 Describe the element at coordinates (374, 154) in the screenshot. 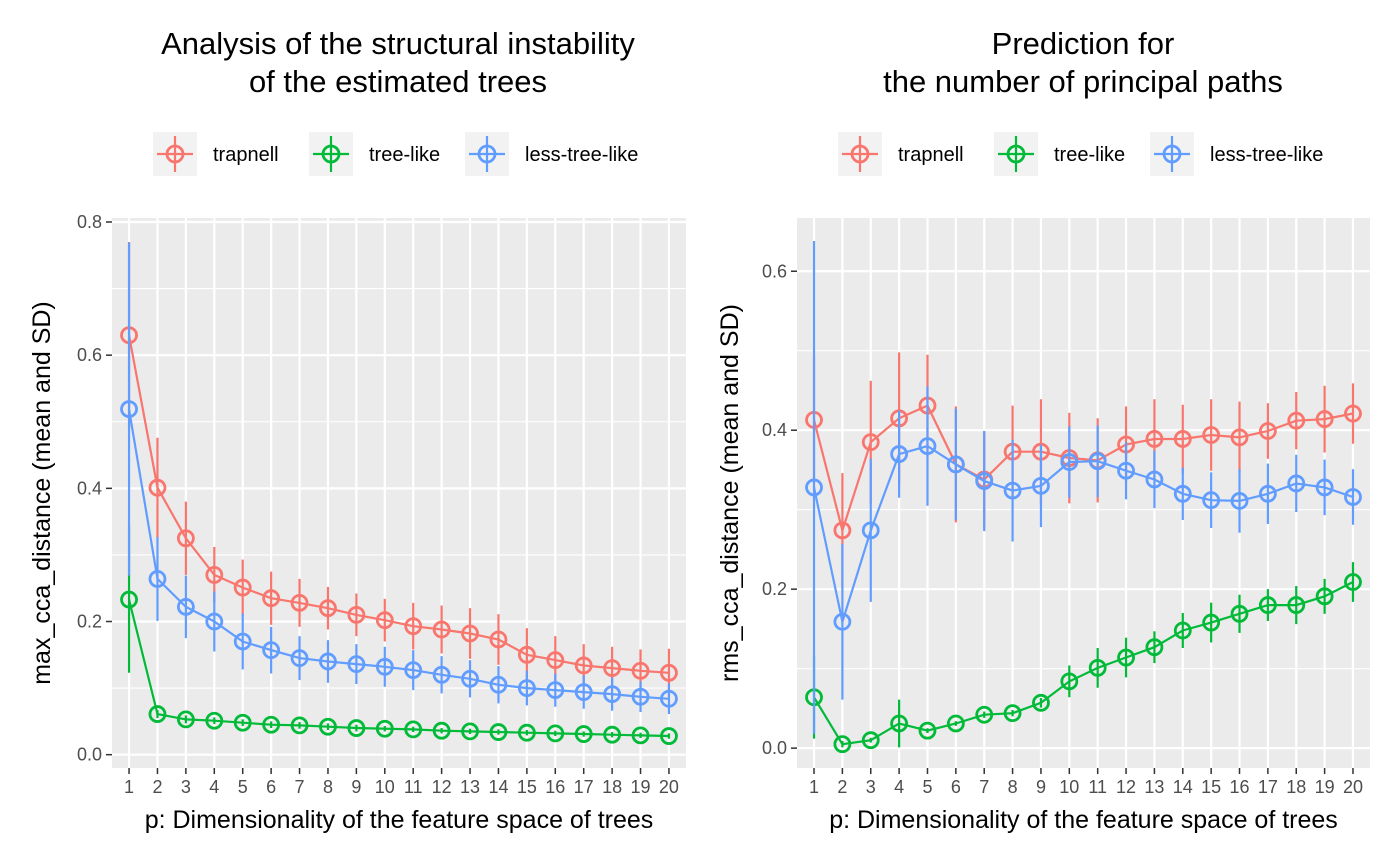

I see `legend-item: tree-like` at that location.